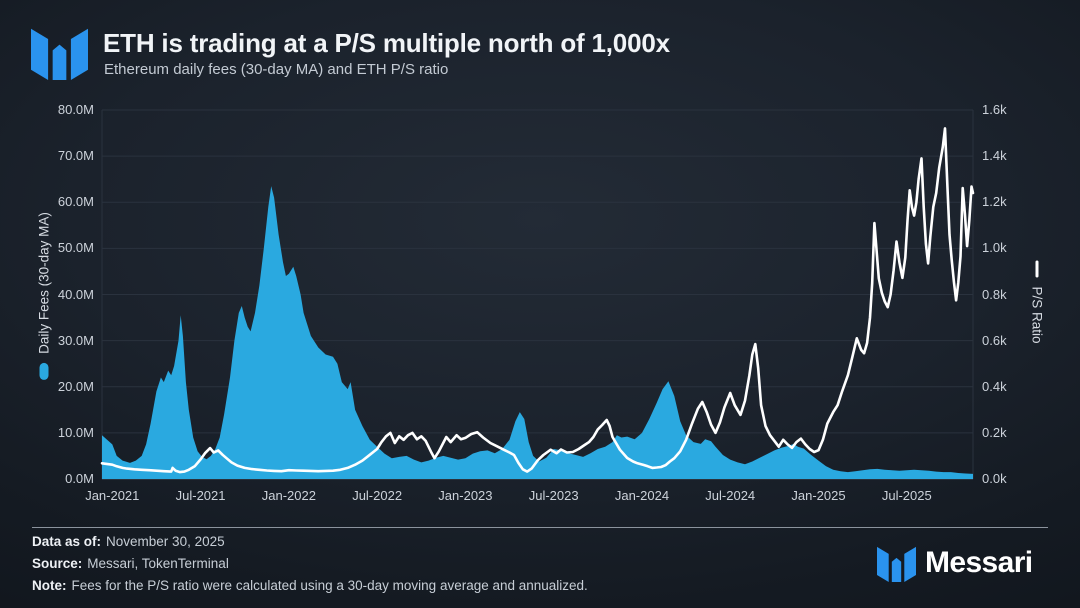 The height and width of the screenshot is (608, 1080). What do you see at coordinates (44, 283) in the screenshot?
I see `left-axis-title: Daily Fees (30-day MA)` at bounding box center [44, 283].